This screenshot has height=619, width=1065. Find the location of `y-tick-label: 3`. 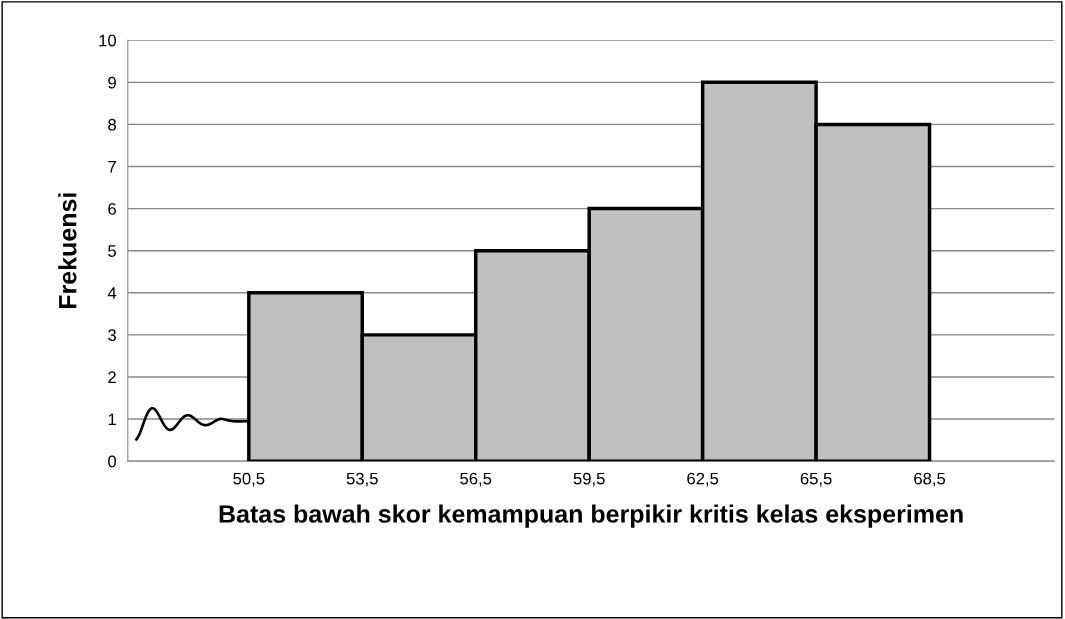

y-tick-label: 3 is located at coordinates (112, 335).